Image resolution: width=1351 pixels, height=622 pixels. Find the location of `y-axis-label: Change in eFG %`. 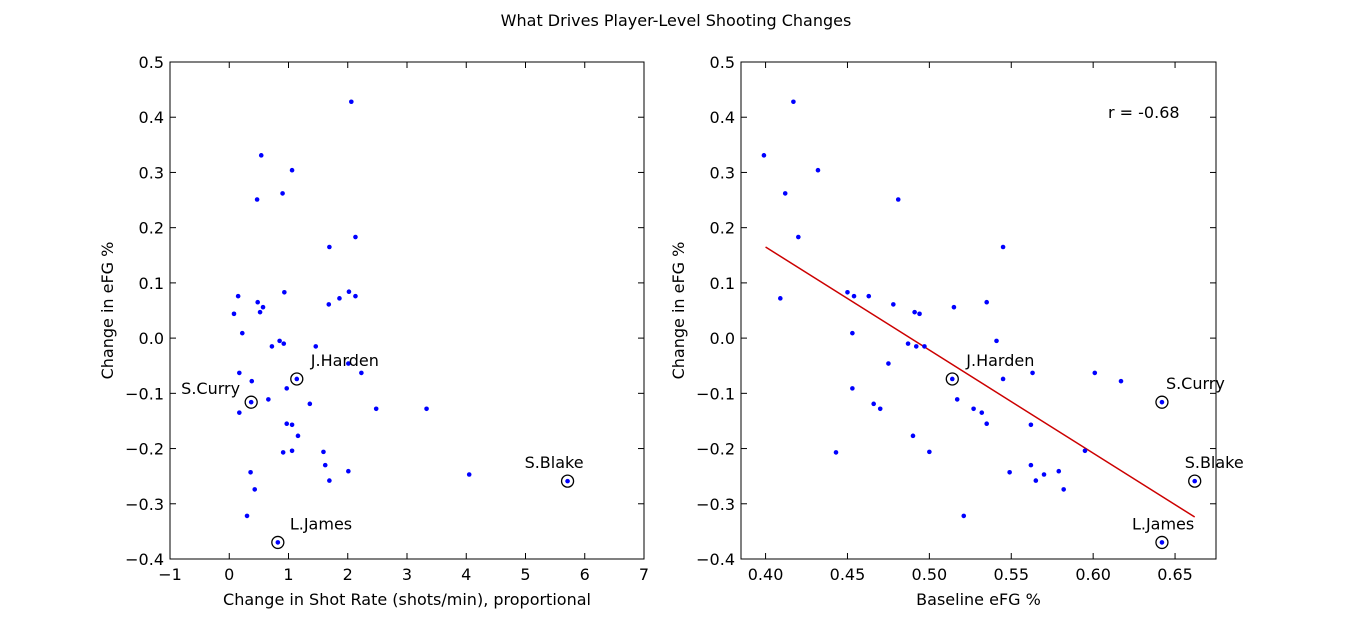

y-axis-label: Change in eFG % is located at coordinates (107, 311).